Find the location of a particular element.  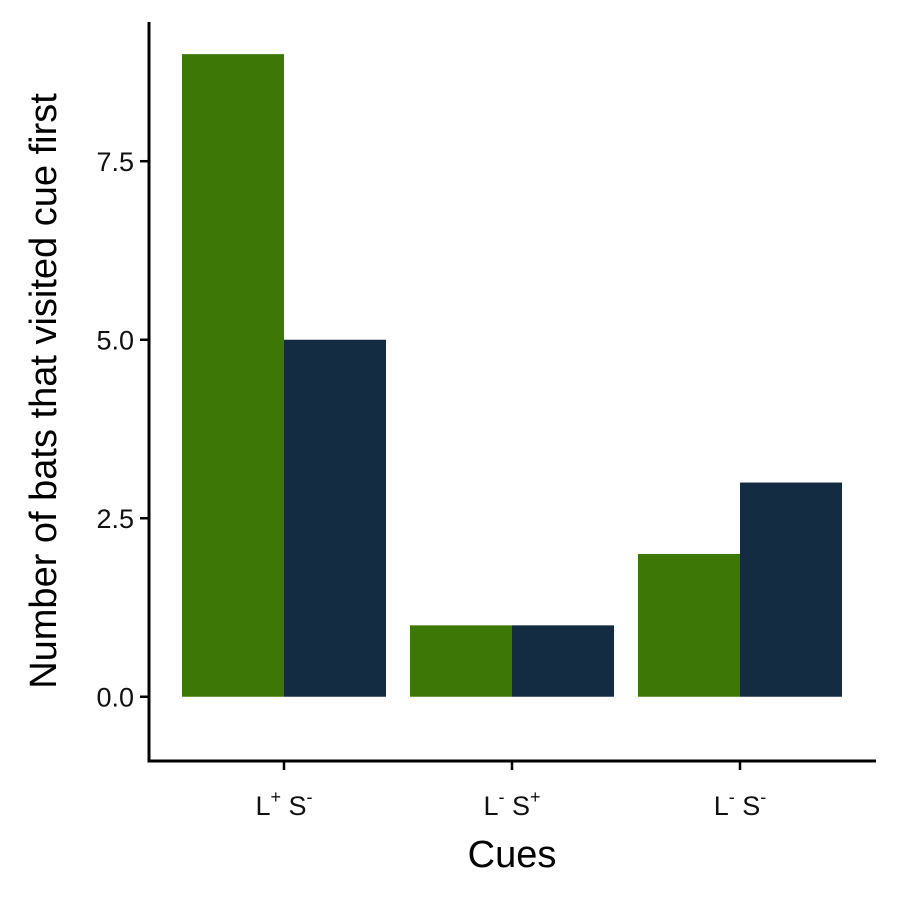

y-tick-label: 5.0 is located at coordinates (115, 341).